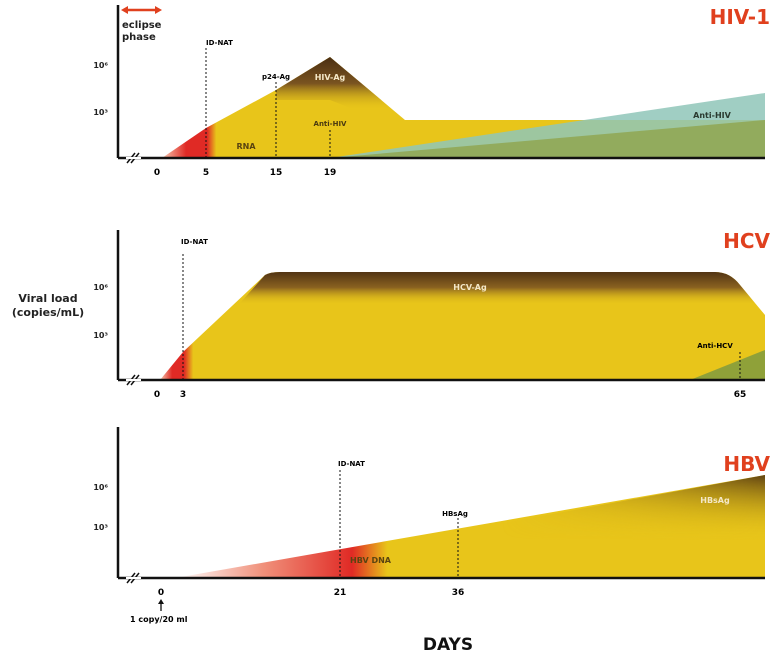 The image size is (779, 657). Describe the element at coordinates (455, 514) in the screenshot. I see `marker-label: HBsAg` at that location.